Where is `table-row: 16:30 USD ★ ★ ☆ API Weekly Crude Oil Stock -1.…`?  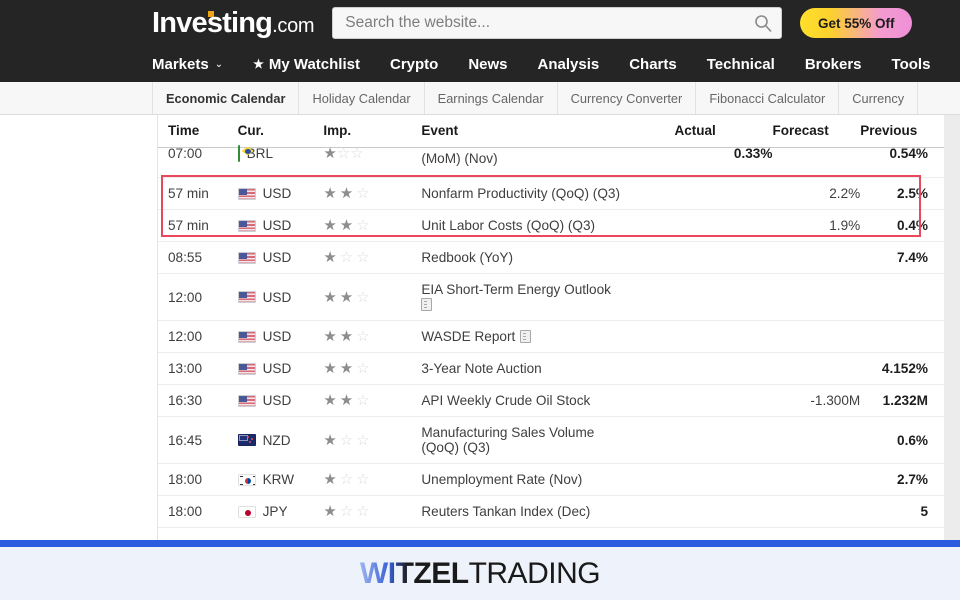 table-row: 16:30 USD ★ ★ ☆ API Weekly Crude Oil Stock -1.… is located at coordinates (551, 400).